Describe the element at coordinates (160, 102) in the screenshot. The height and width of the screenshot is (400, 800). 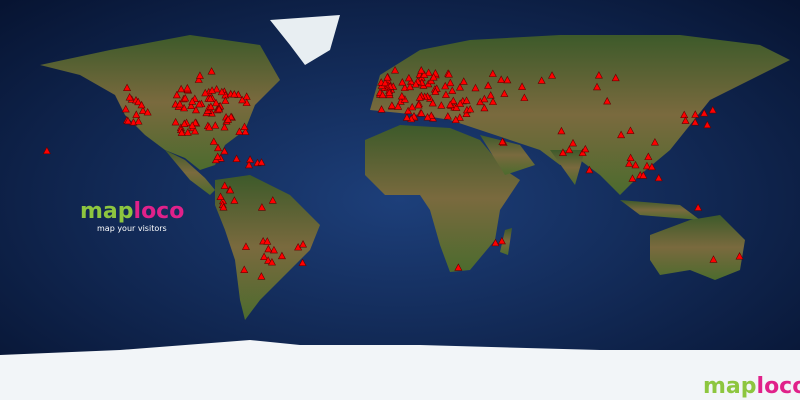
I see `north-america` at that location.